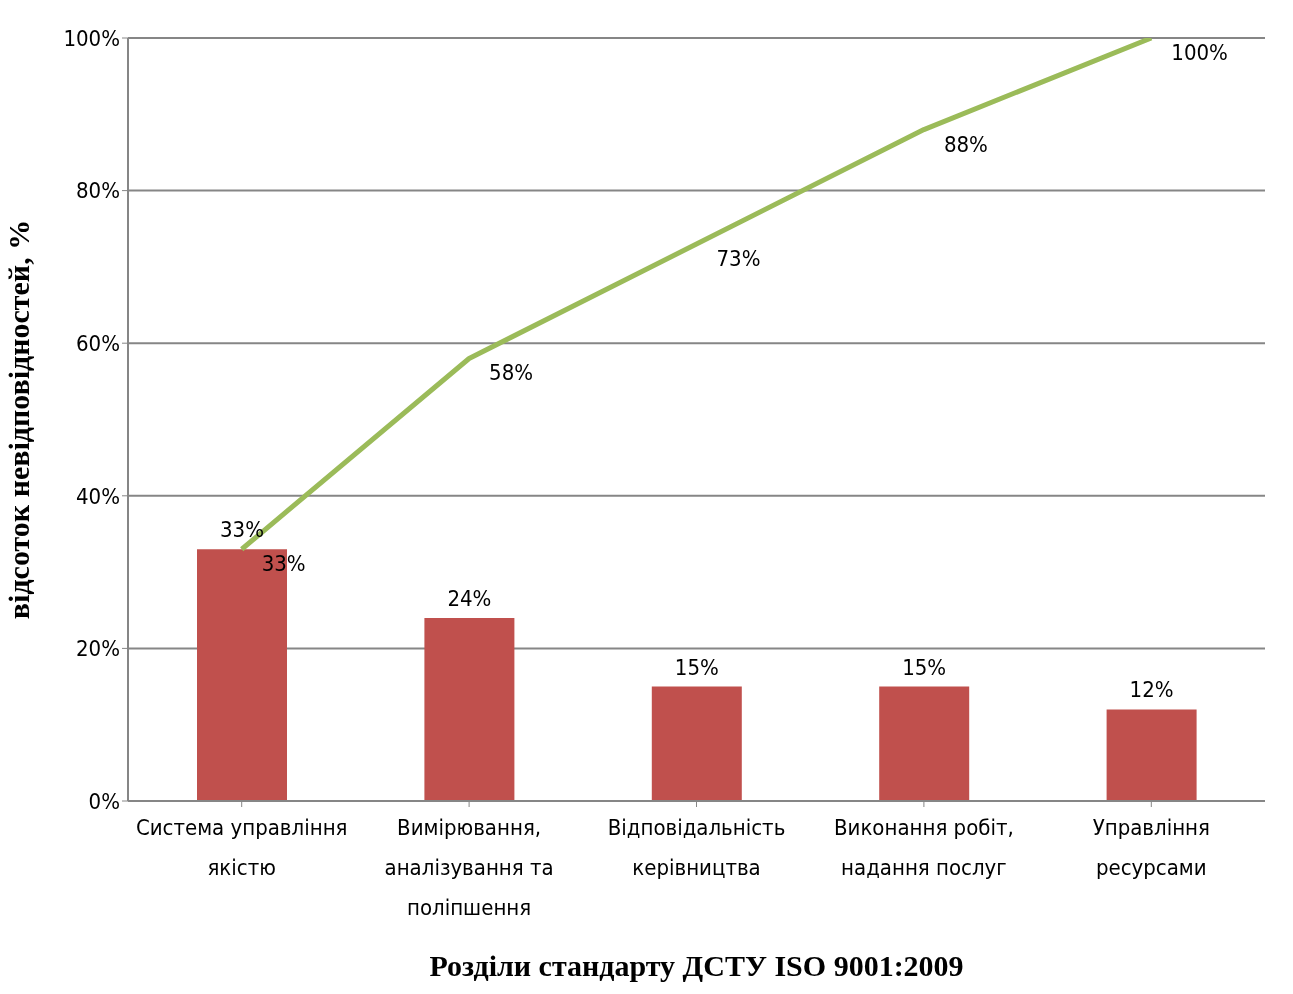 The image size is (1293, 994). I want to click on x-tick-label: Управління ресурсами, so click(1151, 847).